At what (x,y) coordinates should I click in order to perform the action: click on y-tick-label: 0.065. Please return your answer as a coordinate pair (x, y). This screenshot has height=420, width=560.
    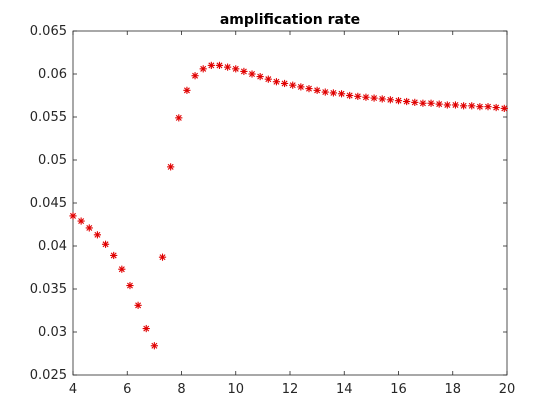
    Looking at the image, I should click on (48, 31).